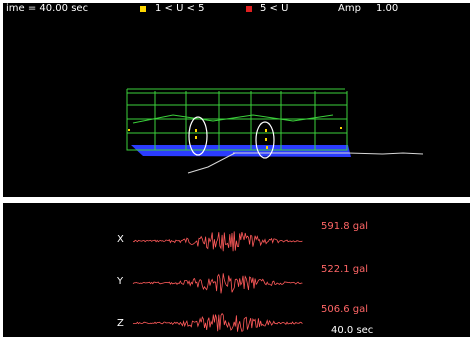 This screenshot has width=473, height=340. I want to click on ground-slab, so click(241, 151).